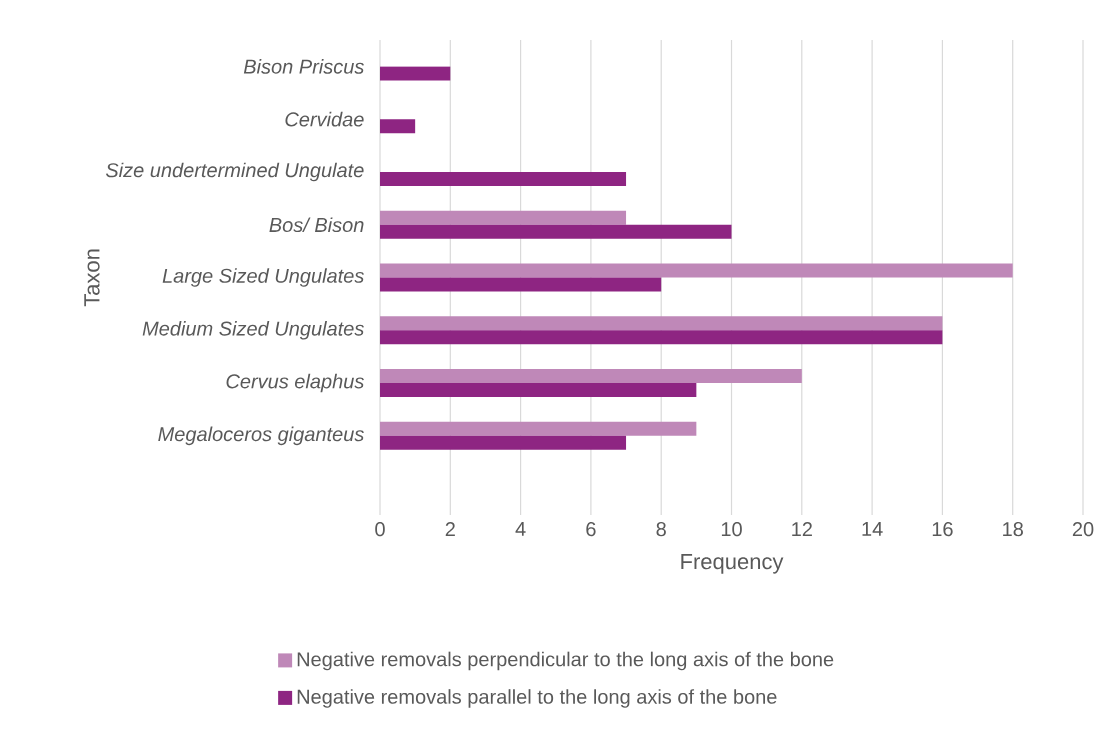  What do you see at coordinates (802, 529) in the screenshot?
I see `x-tick-label: 12` at bounding box center [802, 529].